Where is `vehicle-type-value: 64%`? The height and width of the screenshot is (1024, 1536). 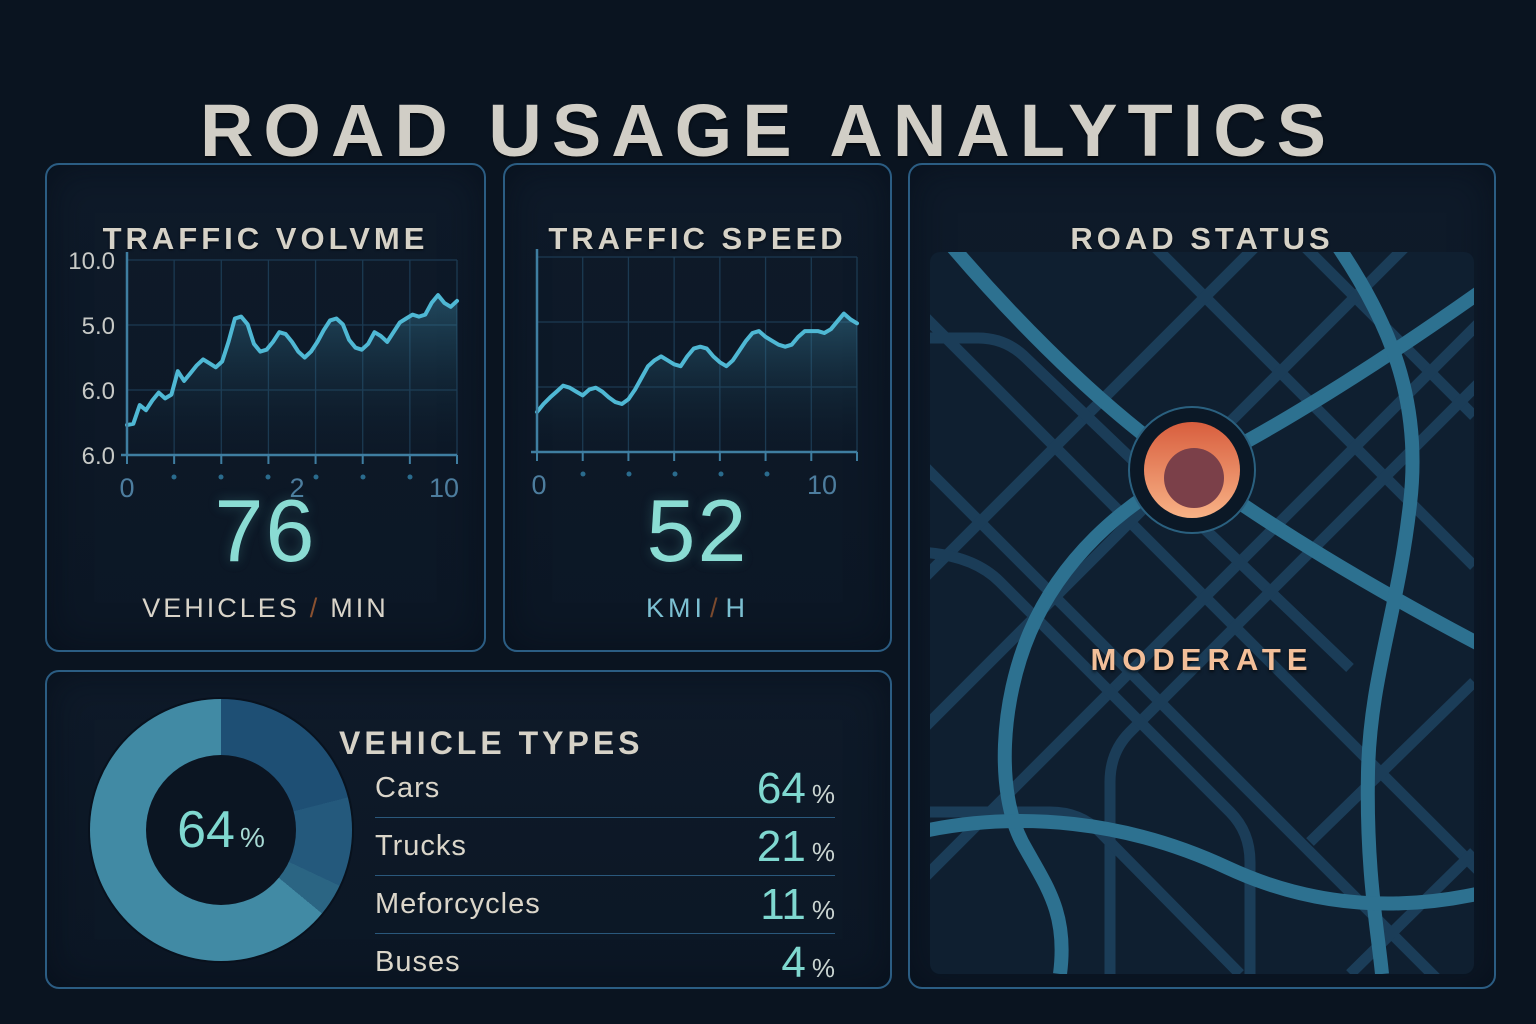
vehicle-type-value: 64% is located at coordinates (795, 788).